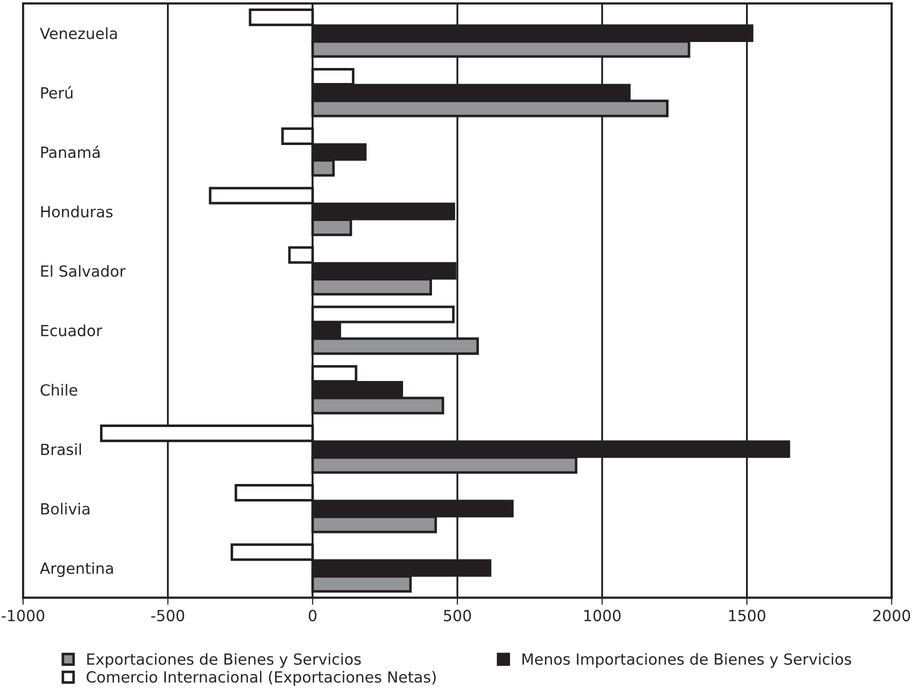 Image resolution: width=924 pixels, height=691 pixels. Describe the element at coordinates (61, 449) in the screenshot. I see `y-tick-label: Brasil` at that location.